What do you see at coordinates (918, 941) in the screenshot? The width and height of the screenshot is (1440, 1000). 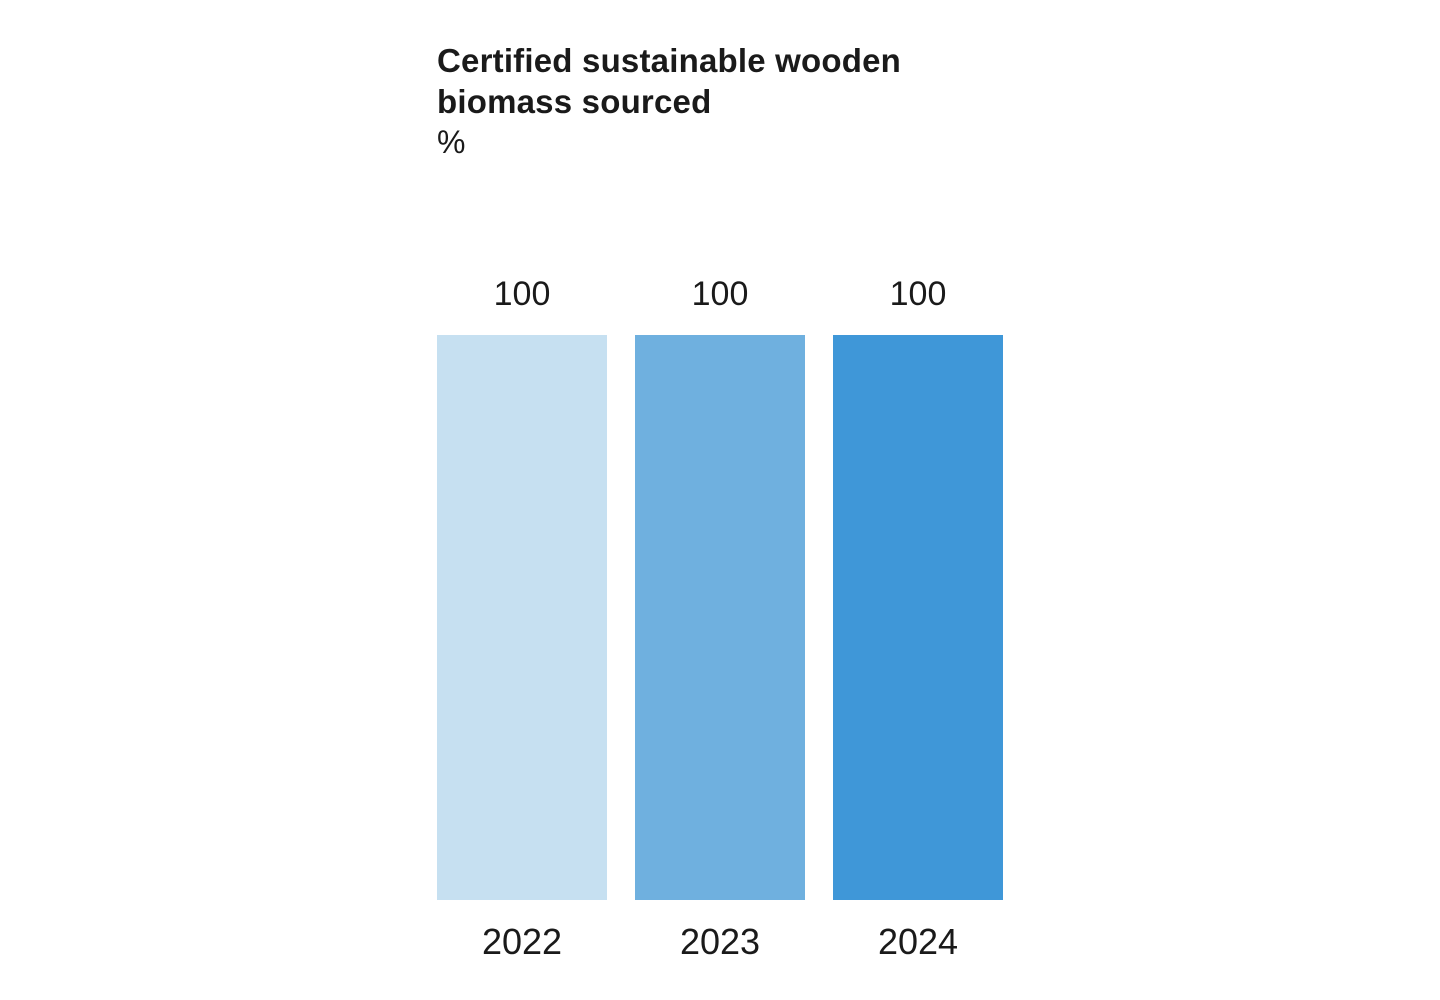 I see `x-axis-label-2024: 2024` at bounding box center [918, 941].